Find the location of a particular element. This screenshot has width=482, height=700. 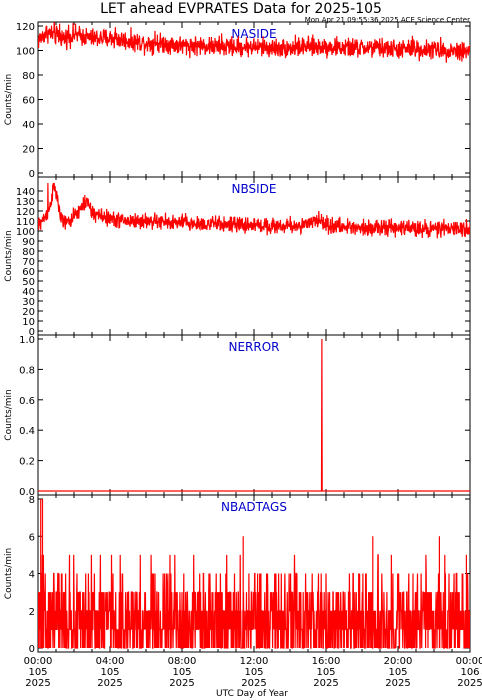

x-axis-title: UTC Day of Year is located at coordinates (252, 694).